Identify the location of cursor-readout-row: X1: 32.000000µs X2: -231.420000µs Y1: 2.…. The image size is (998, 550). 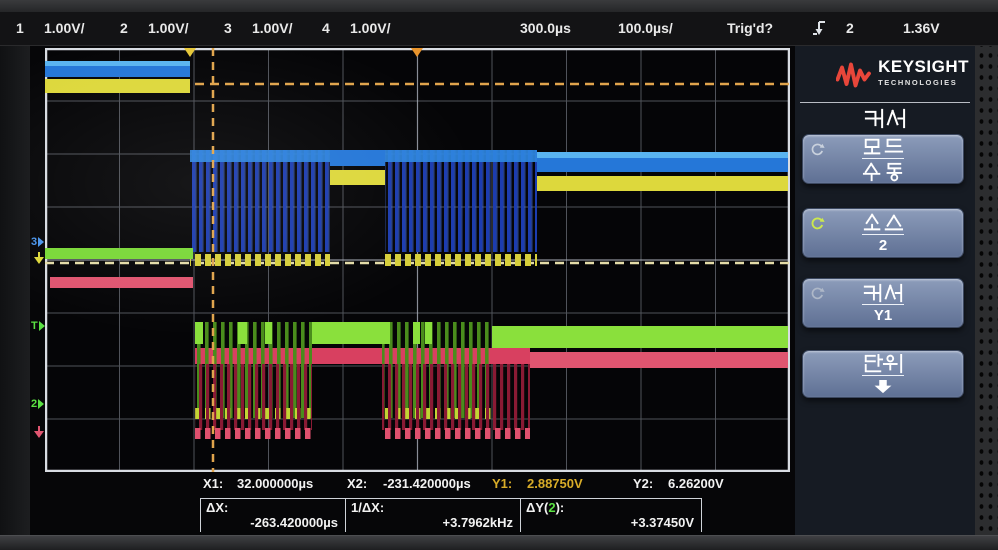
(412, 486).